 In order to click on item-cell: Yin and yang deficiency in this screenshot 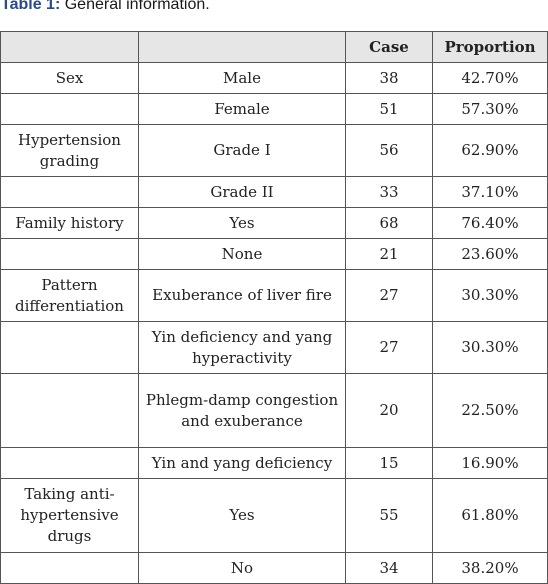, I will do `click(242, 463)`.